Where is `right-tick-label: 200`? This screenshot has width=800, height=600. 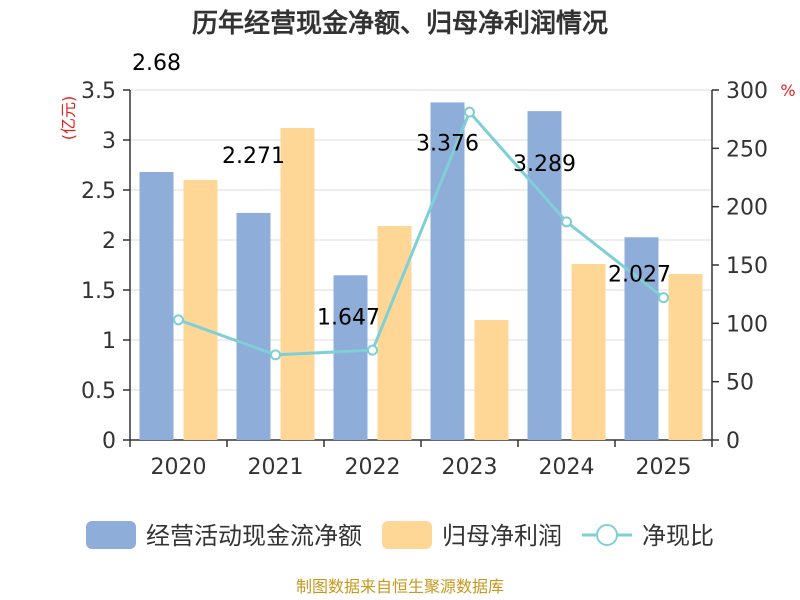 right-tick-label: 200 is located at coordinates (747, 208).